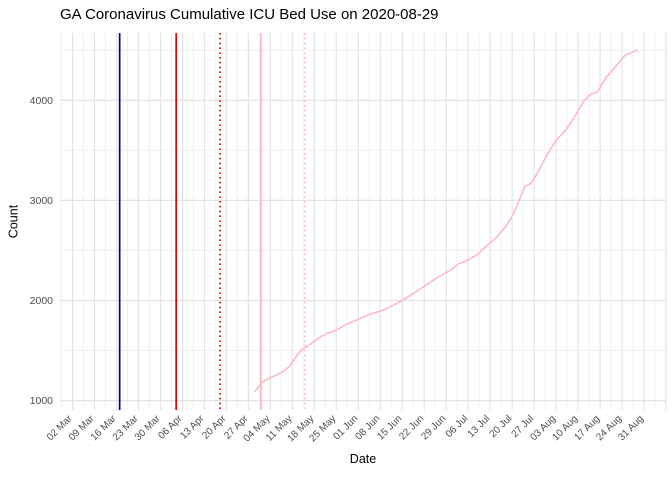 The height and width of the screenshot is (480, 672). Describe the element at coordinates (501, 426) in the screenshot. I see `x-tick-label: 20 Jul` at that location.